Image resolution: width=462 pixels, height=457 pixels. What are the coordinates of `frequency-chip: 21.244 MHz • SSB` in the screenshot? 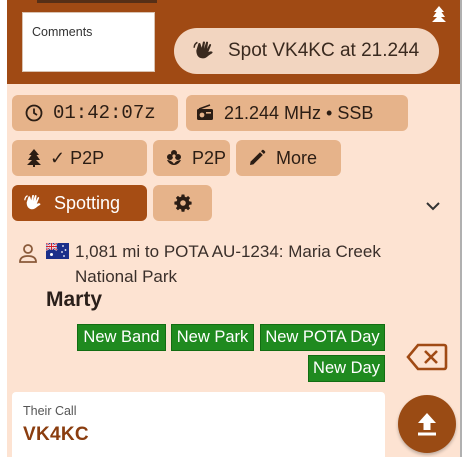 It's located at (297, 113).